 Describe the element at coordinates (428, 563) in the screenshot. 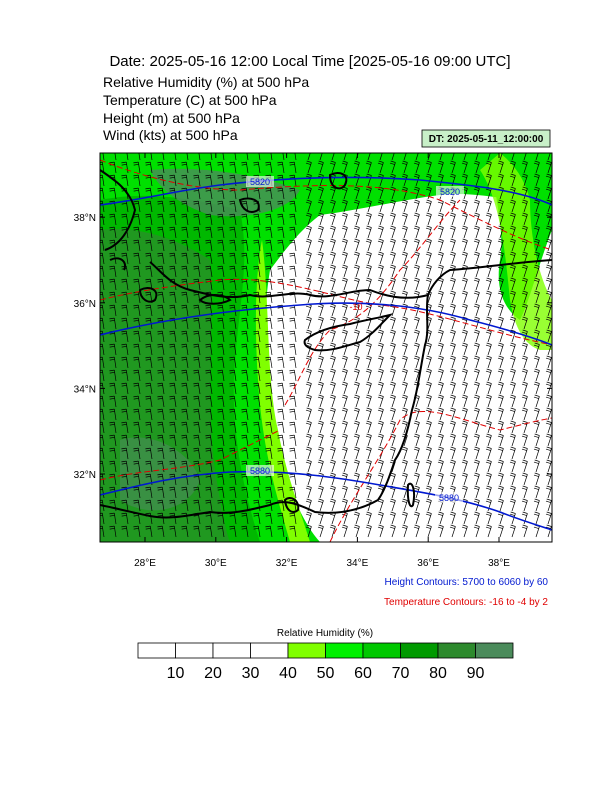

I see `lon-tick-label: 36°E` at that location.